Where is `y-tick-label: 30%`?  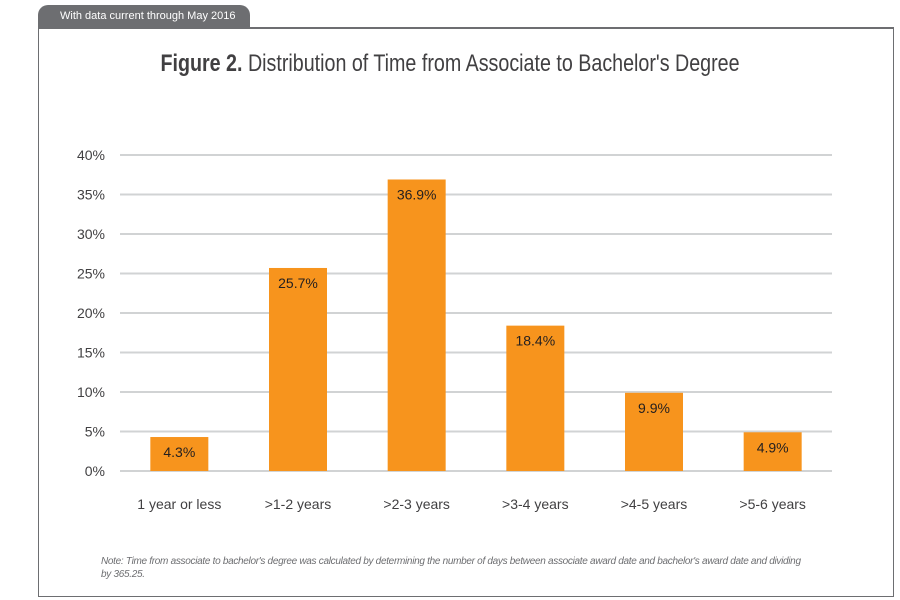
y-tick-label: 30% is located at coordinates (91, 234).